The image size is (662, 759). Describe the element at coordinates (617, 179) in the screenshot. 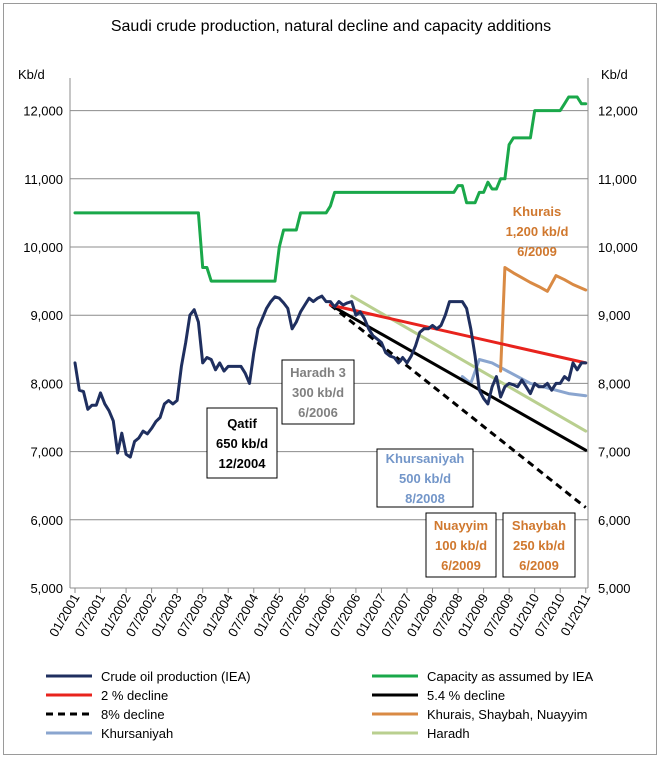

I see `y-tick-label-right: 11,000` at that location.